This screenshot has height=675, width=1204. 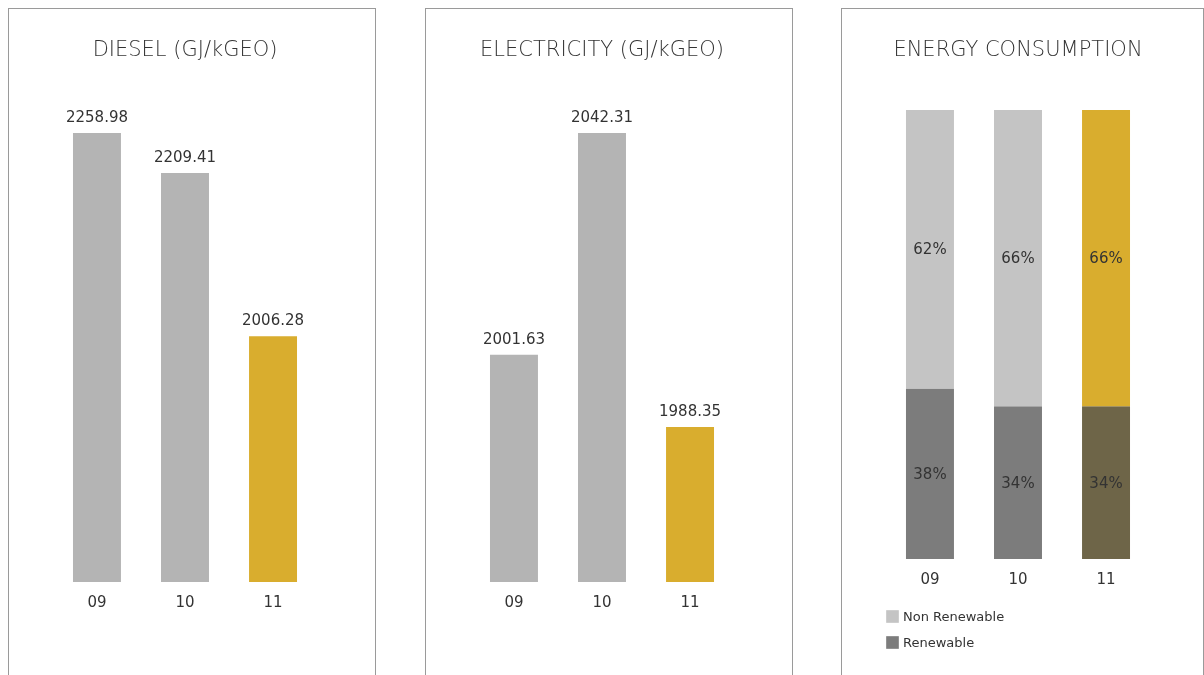 What do you see at coordinates (273, 320) in the screenshot?
I see `data-label: 2006.28` at bounding box center [273, 320].